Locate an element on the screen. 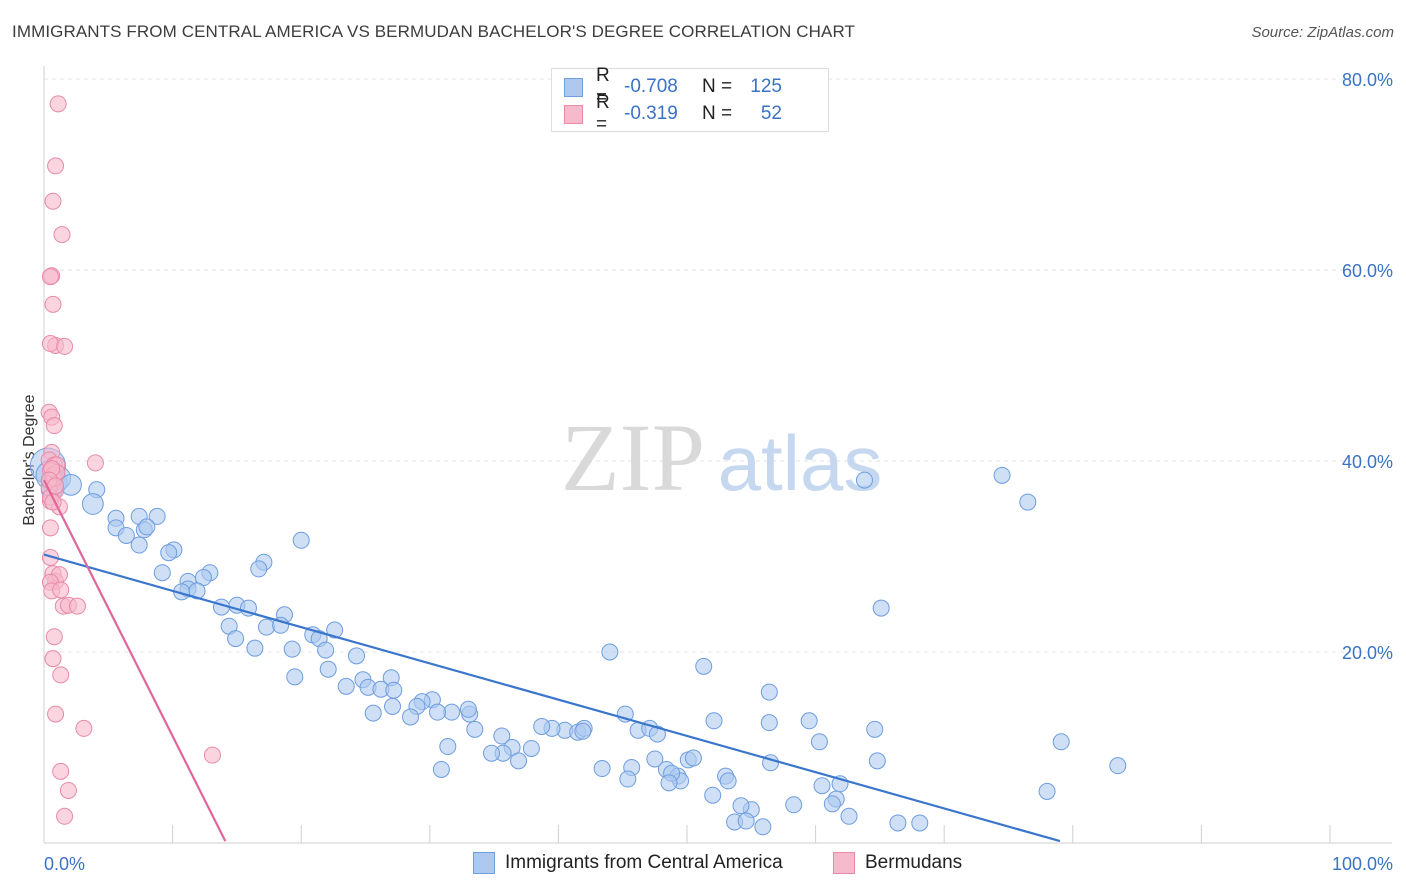 The height and width of the screenshot is (892, 1406). watermark-atlas: atlas is located at coordinates (800, 463).